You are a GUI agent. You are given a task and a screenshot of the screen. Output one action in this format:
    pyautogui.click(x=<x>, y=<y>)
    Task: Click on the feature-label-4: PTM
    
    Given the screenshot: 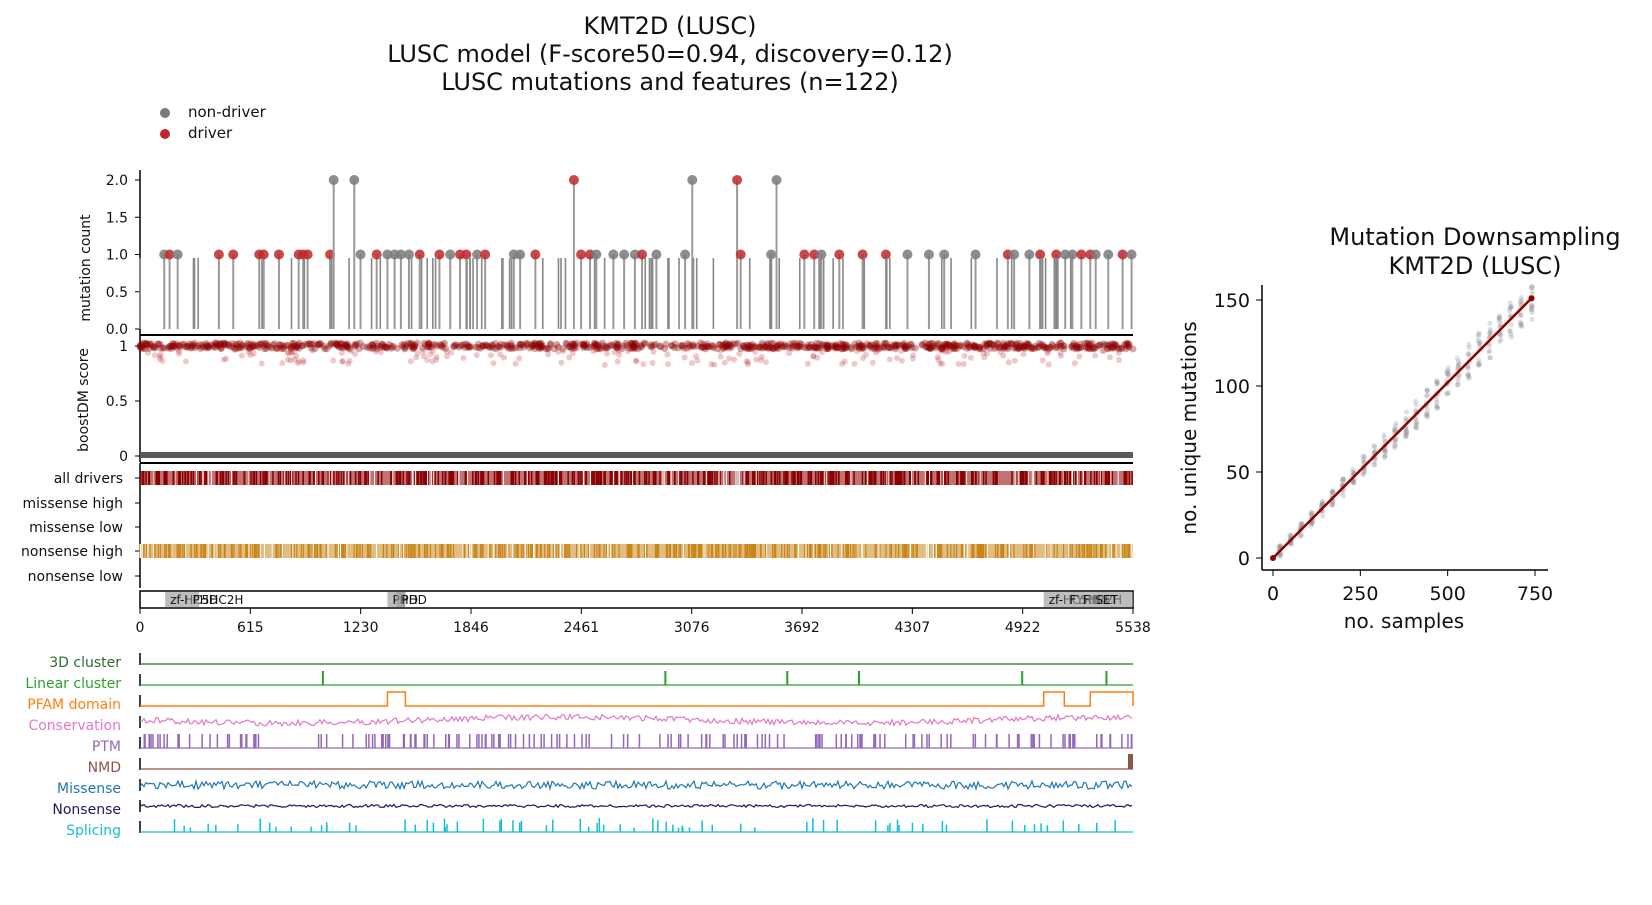 What is the action you would take?
    pyautogui.click(x=106, y=747)
    